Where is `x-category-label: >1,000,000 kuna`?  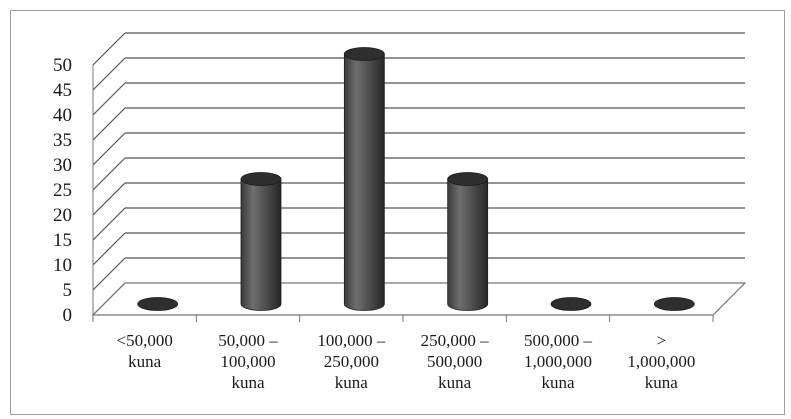
x-category-label: >1,000,000 kuna is located at coordinates (661, 361).